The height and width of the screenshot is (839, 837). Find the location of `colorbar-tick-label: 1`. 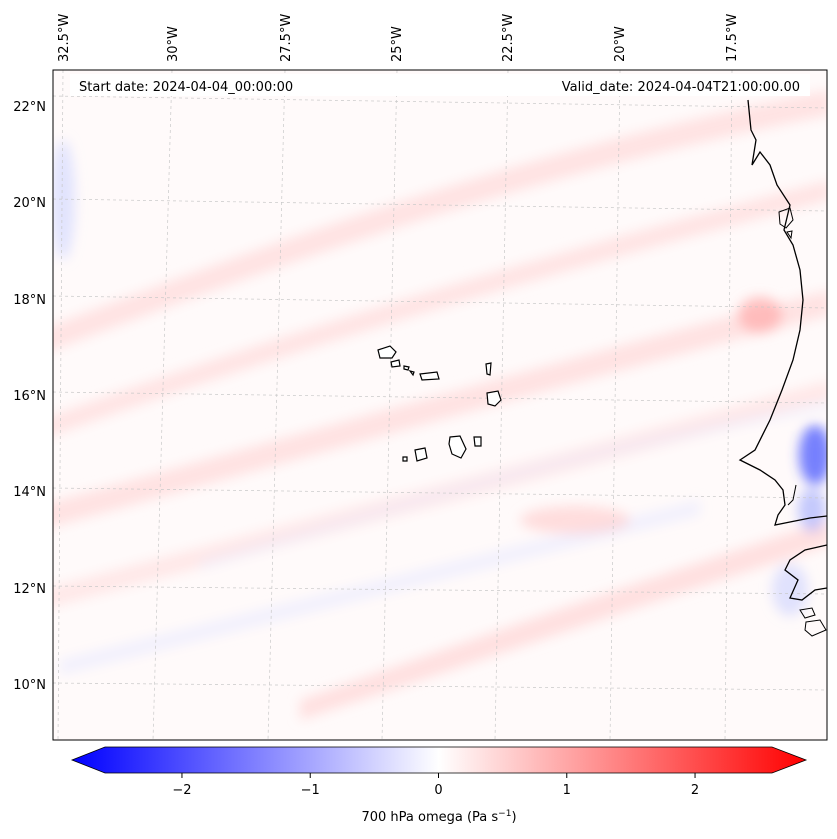

colorbar-tick-label: 1 is located at coordinates (567, 790).